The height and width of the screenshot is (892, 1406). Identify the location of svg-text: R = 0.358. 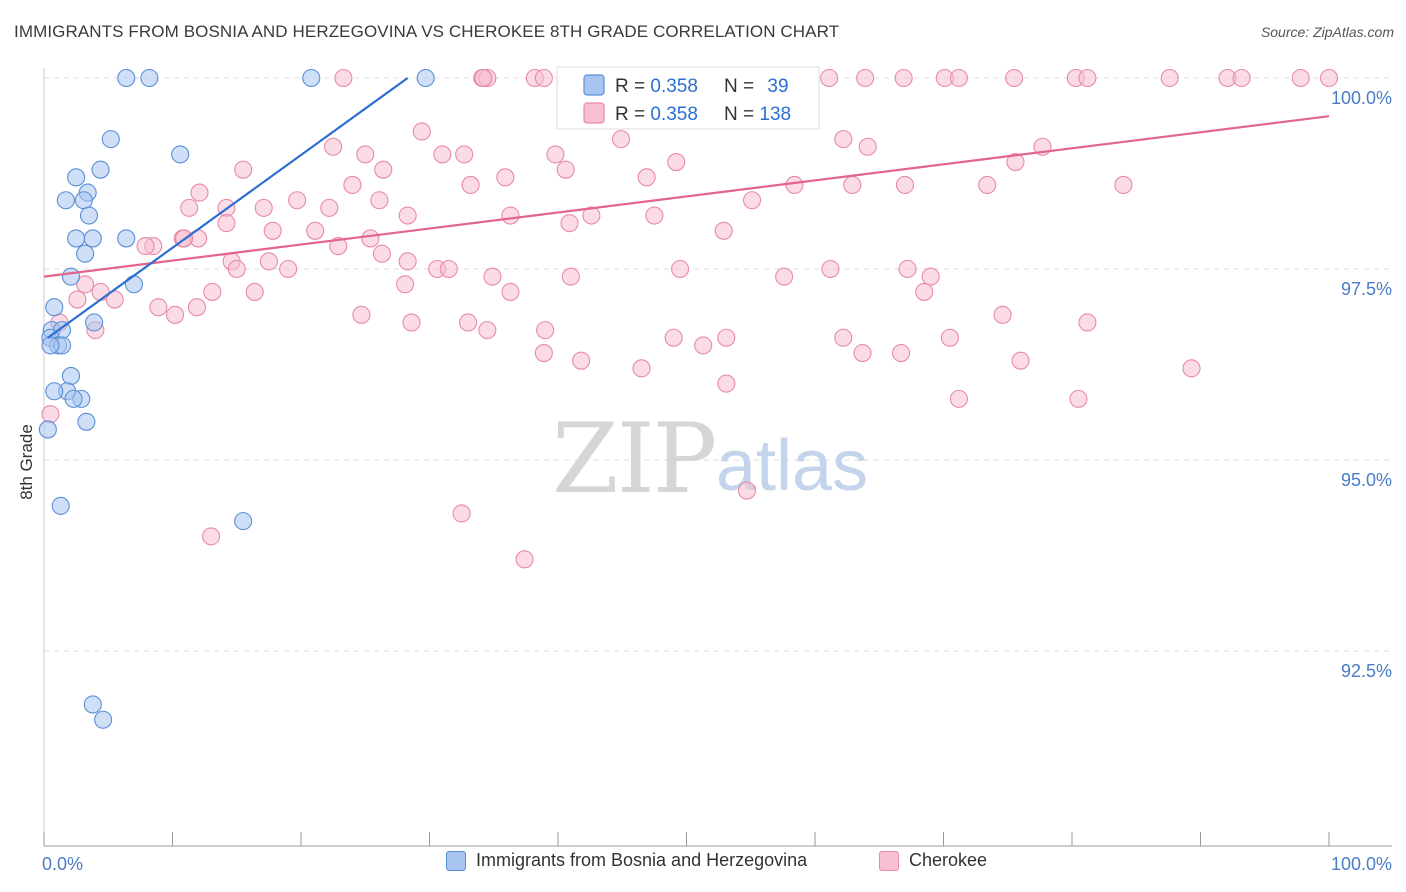
(656, 114).